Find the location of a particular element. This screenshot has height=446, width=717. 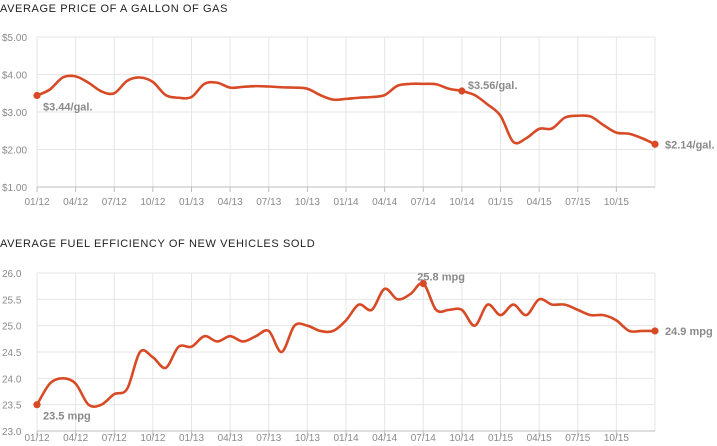

chart-title-gas-price: AVERAGE PRICE OF A GALLON OF GAS is located at coordinates (114, 9).